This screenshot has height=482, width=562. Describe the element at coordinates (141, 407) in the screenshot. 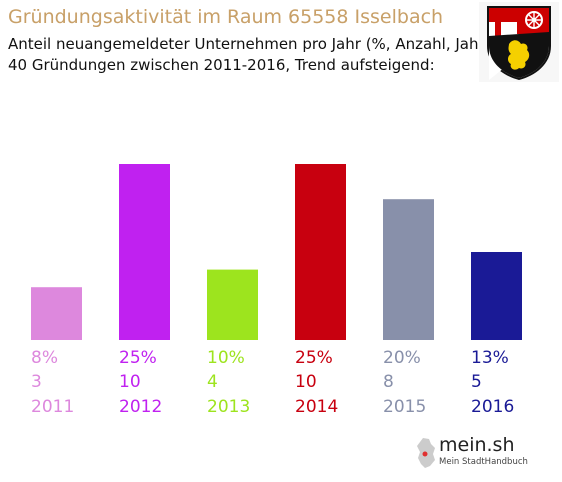

I see `year-label-2012: 2012` at that location.